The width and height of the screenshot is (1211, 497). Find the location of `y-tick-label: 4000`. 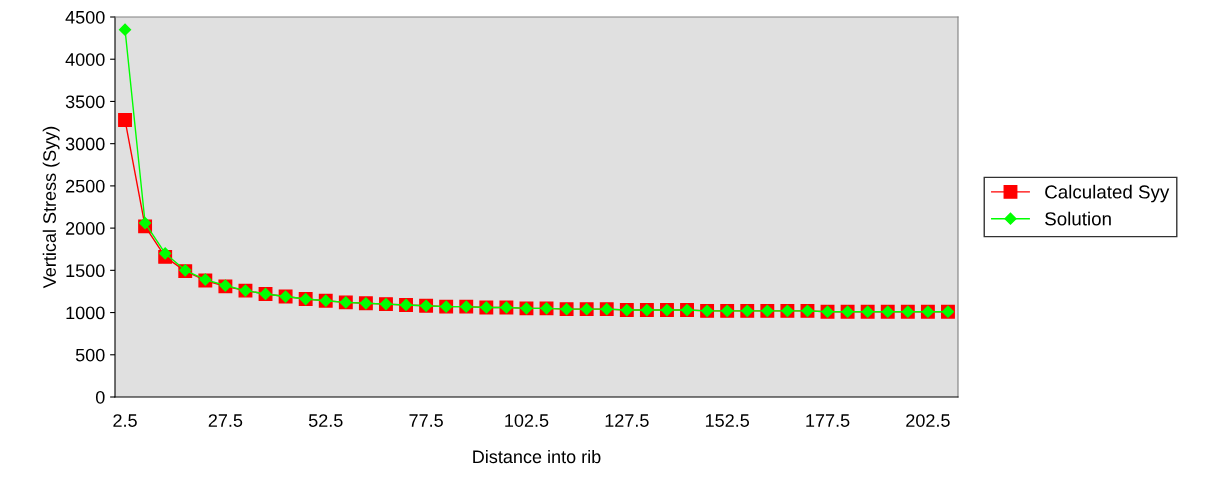

y-tick-label: 4000 is located at coordinates (85, 59).